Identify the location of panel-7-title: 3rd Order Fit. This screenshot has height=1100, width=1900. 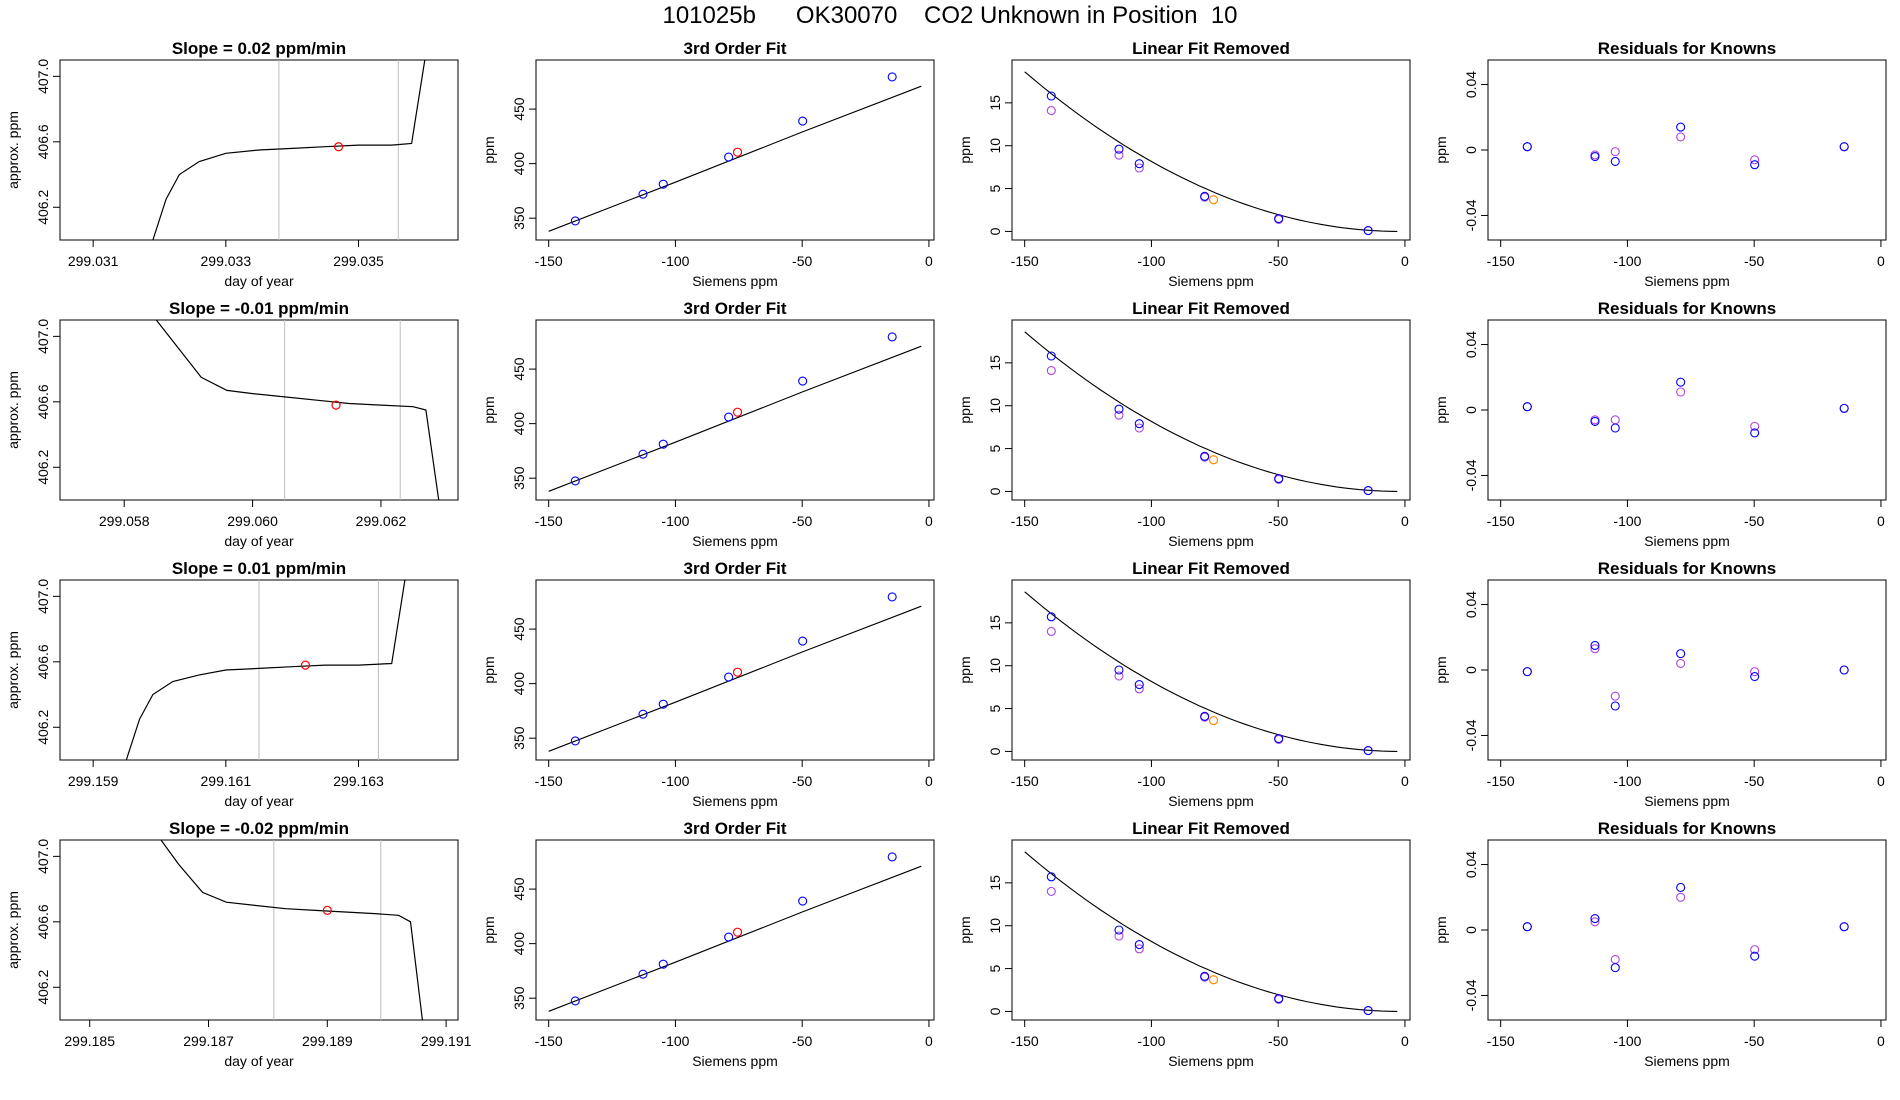
(735, 568).